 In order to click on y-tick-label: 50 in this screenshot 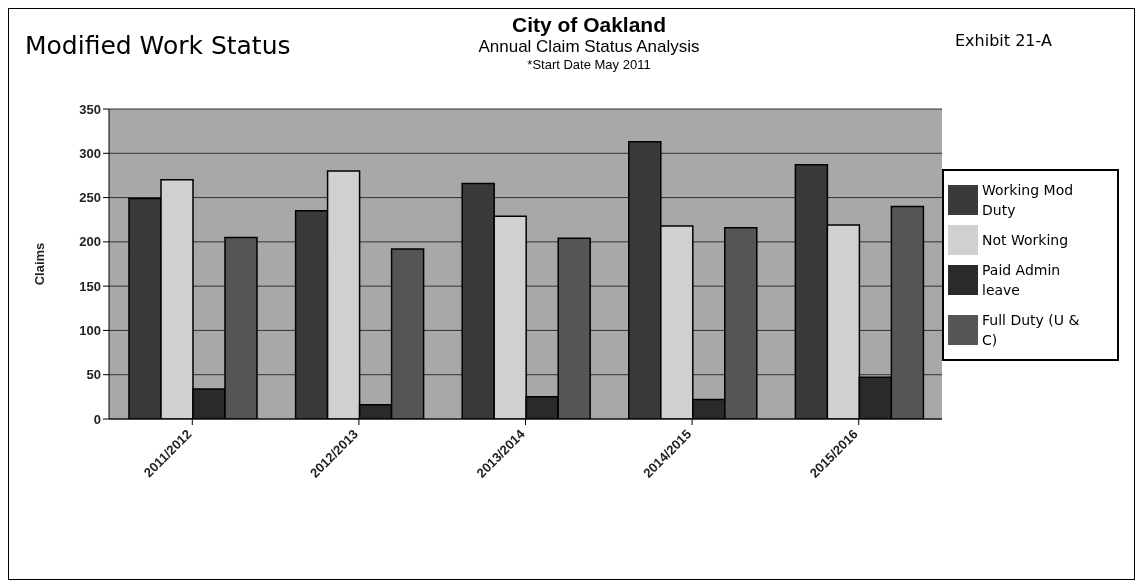, I will do `click(93, 375)`.